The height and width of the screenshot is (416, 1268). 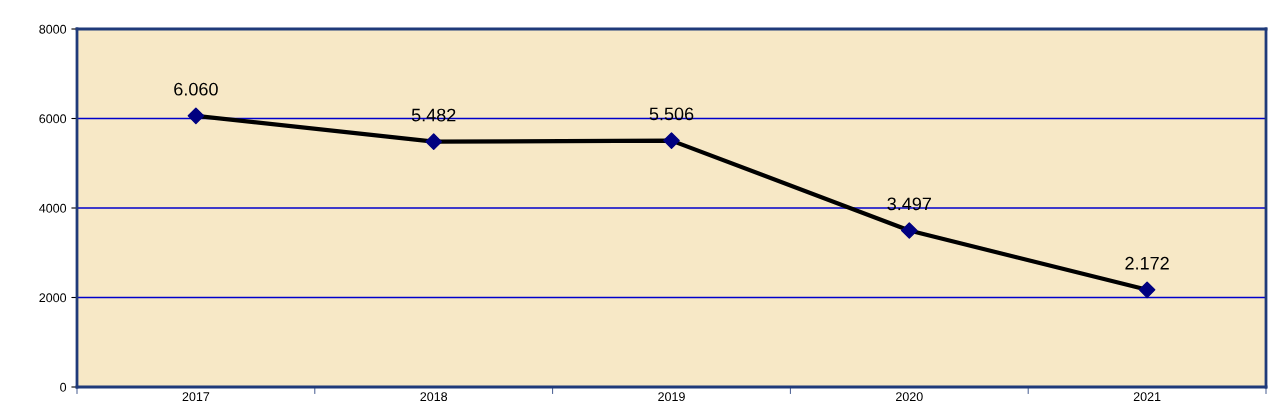 What do you see at coordinates (671, 397) in the screenshot?
I see `x-tick-label: 2019` at bounding box center [671, 397].